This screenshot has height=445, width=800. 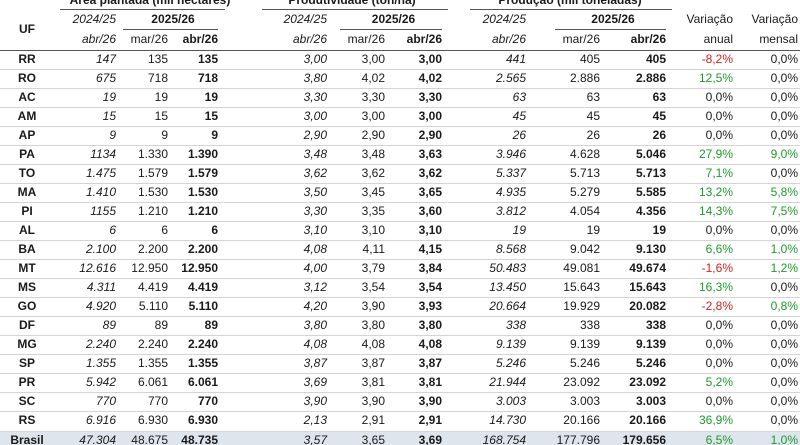 What do you see at coordinates (100, 420) in the screenshot?
I see `cell: 6.916` at bounding box center [100, 420].